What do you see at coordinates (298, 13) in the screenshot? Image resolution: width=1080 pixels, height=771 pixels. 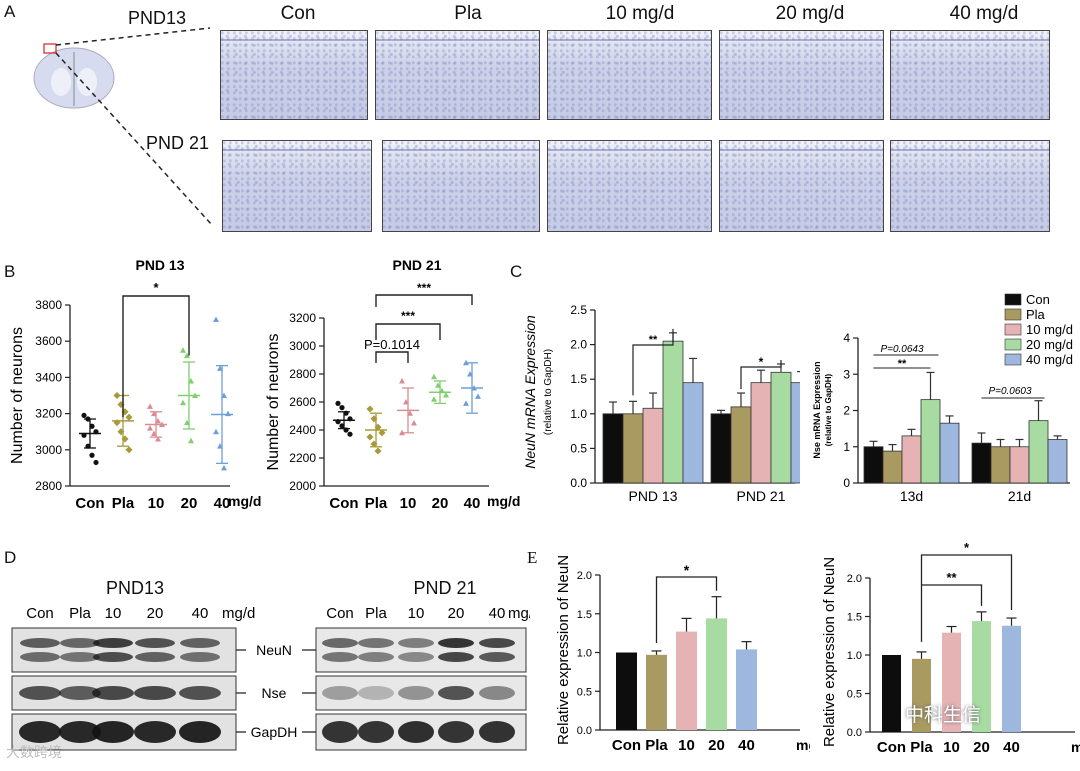 I see `col-label-con: Con` at bounding box center [298, 13].